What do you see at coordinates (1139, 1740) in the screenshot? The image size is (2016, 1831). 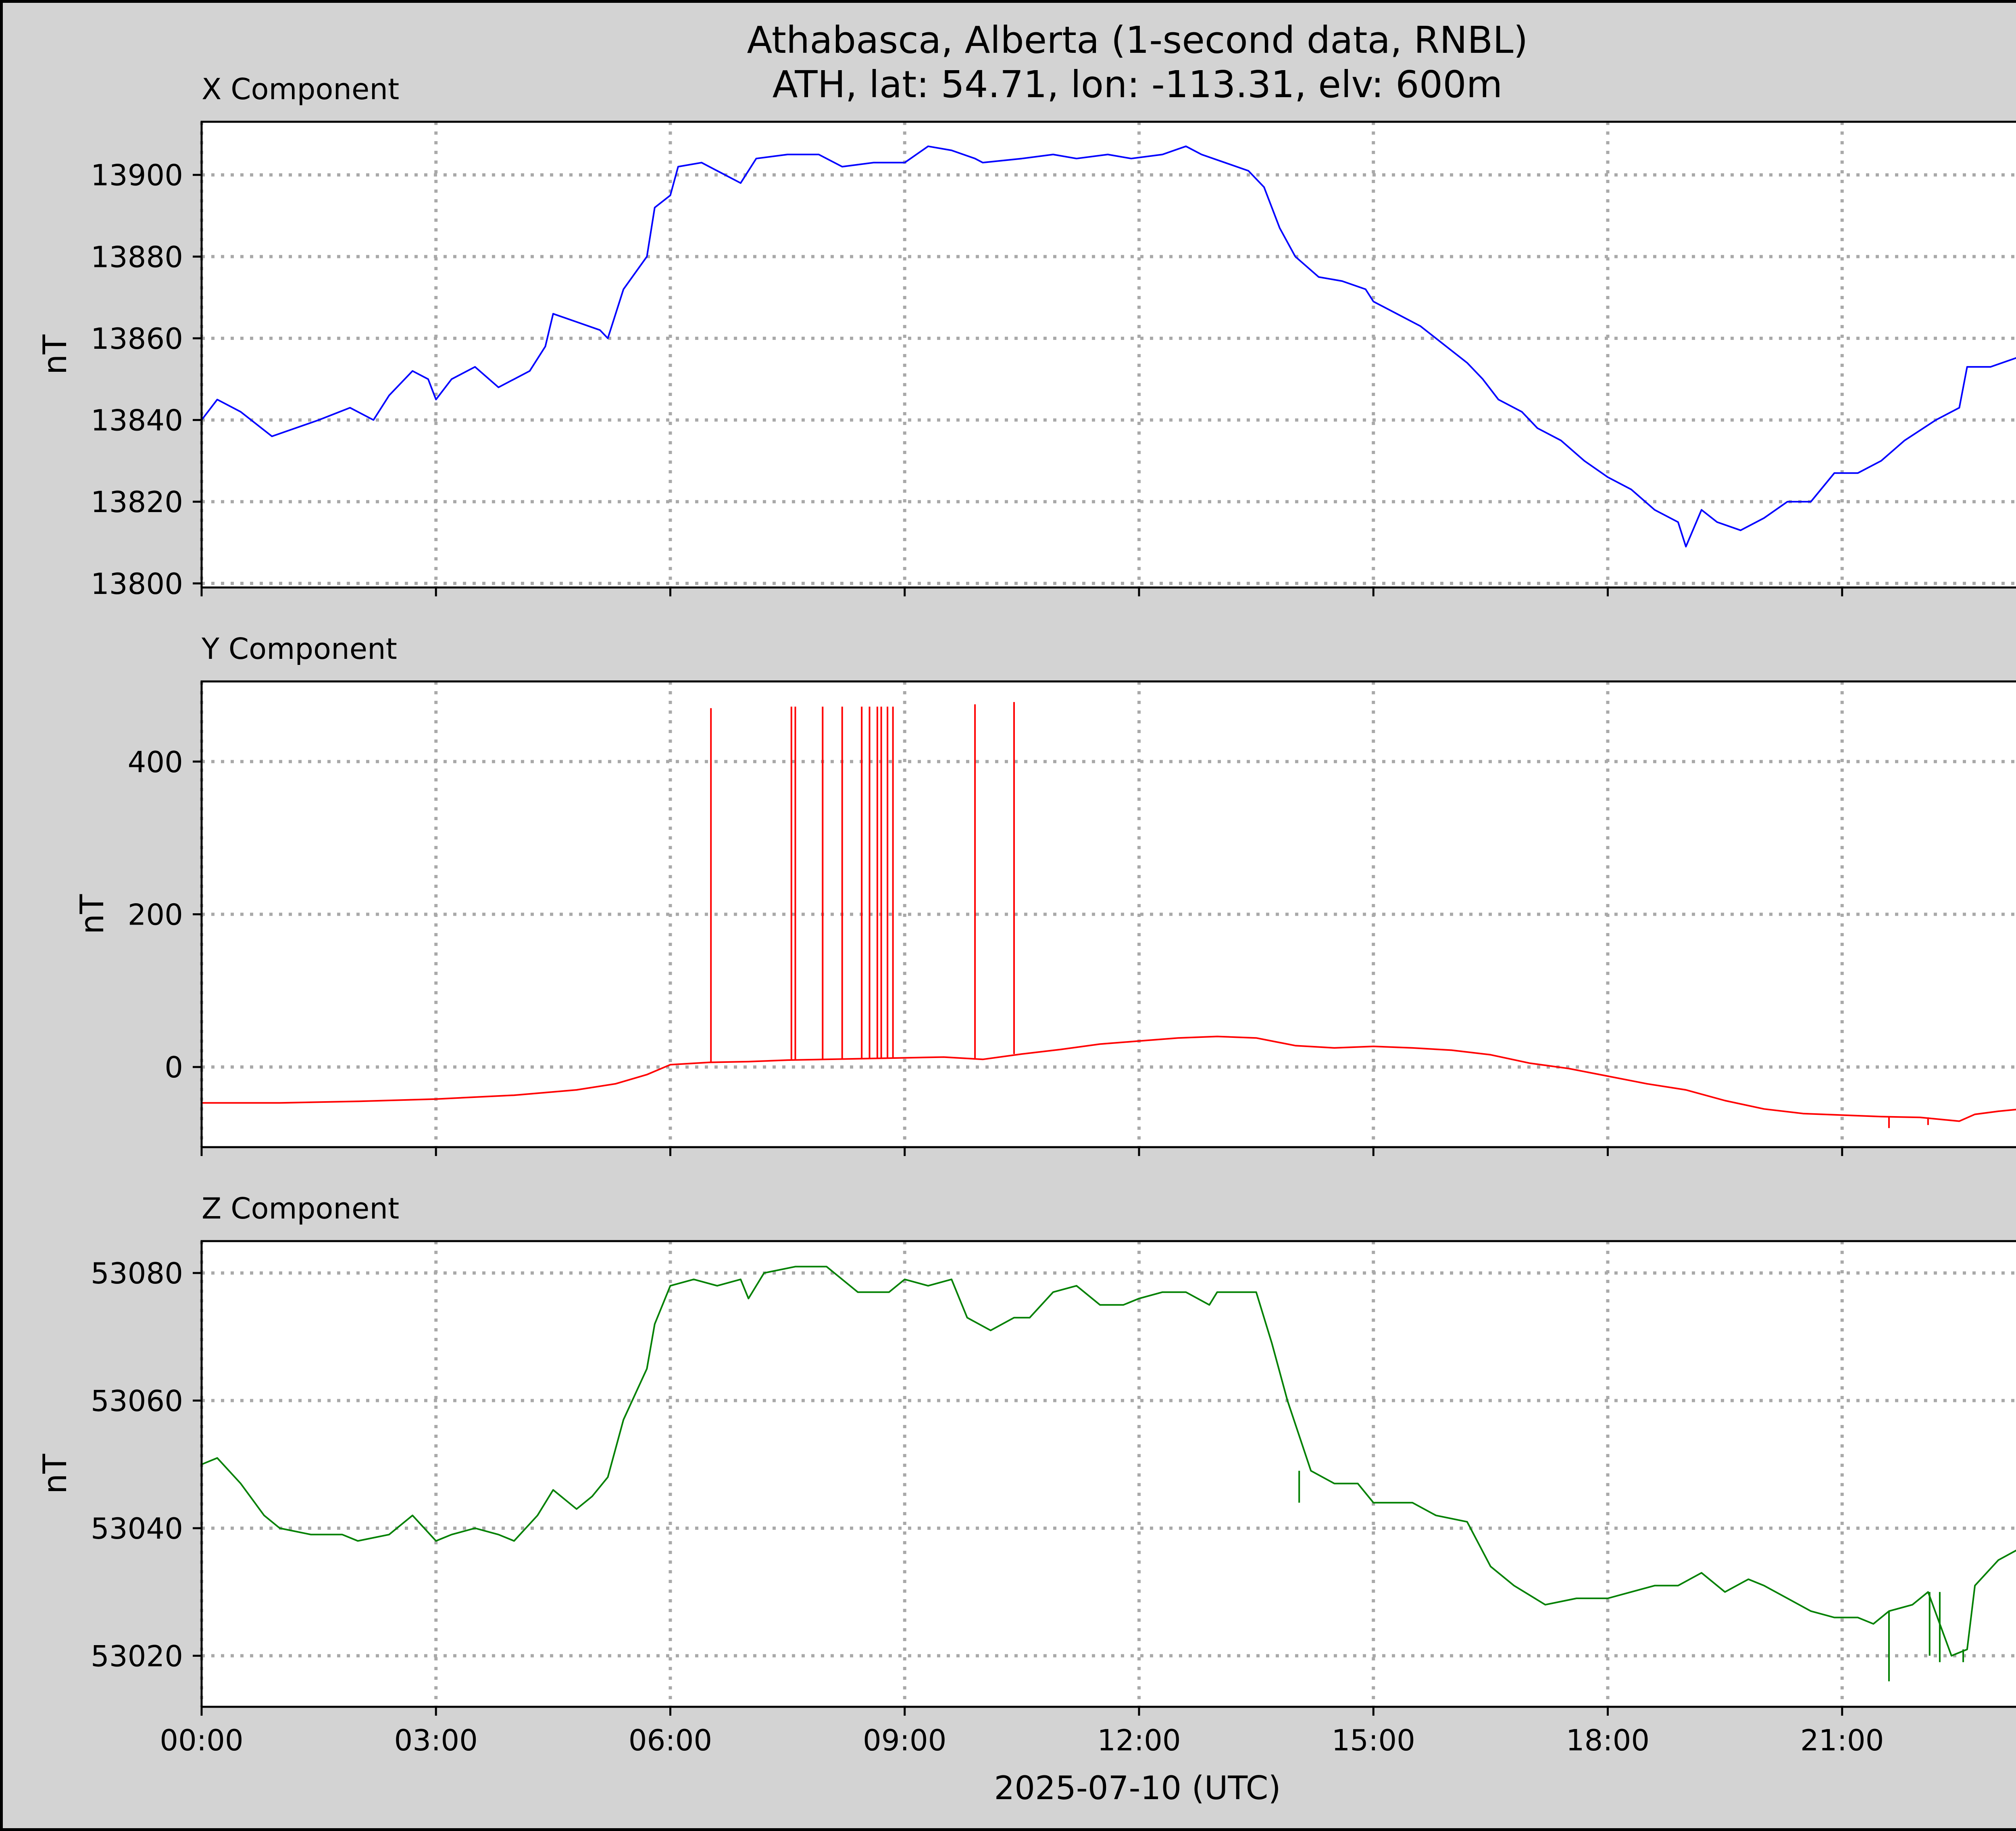 I see `x-tick-label: 12:00` at bounding box center [1139, 1740].